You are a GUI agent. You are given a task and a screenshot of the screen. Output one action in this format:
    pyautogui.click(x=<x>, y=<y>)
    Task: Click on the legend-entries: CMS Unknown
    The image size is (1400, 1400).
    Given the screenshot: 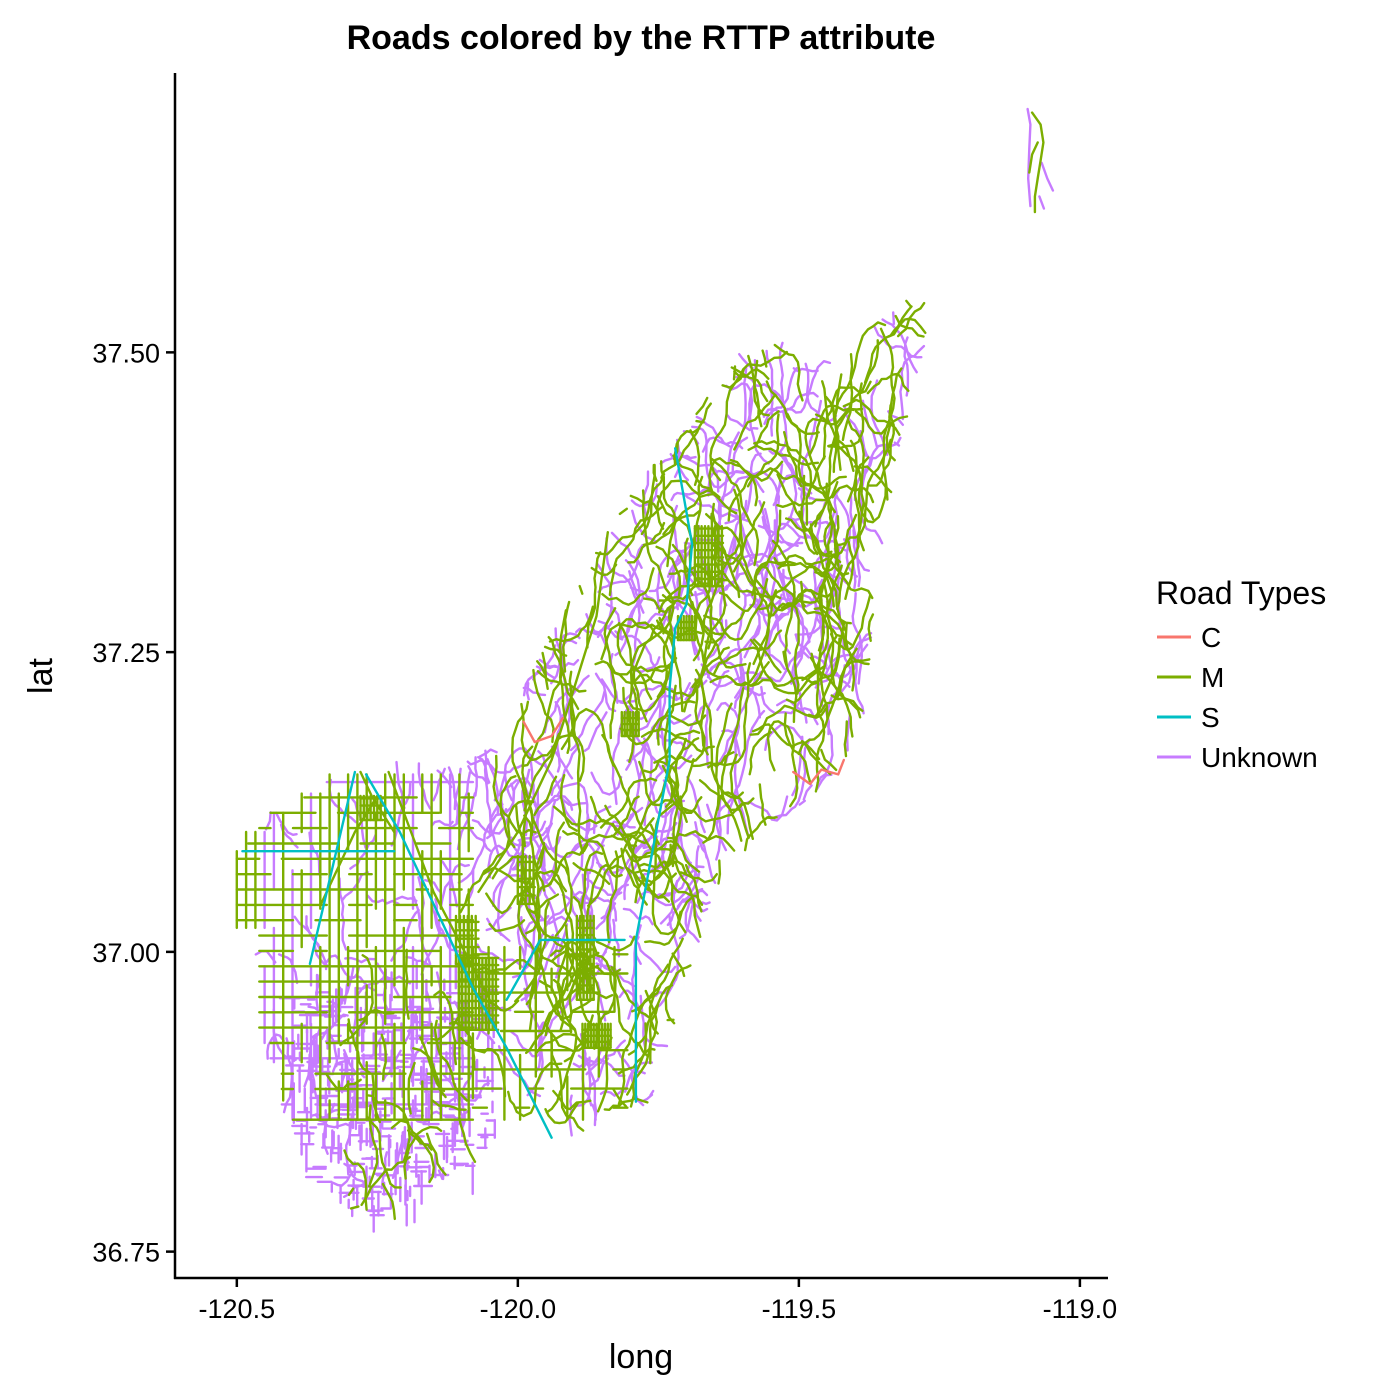 What is the action you would take?
    pyautogui.click(x=1237, y=697)
    